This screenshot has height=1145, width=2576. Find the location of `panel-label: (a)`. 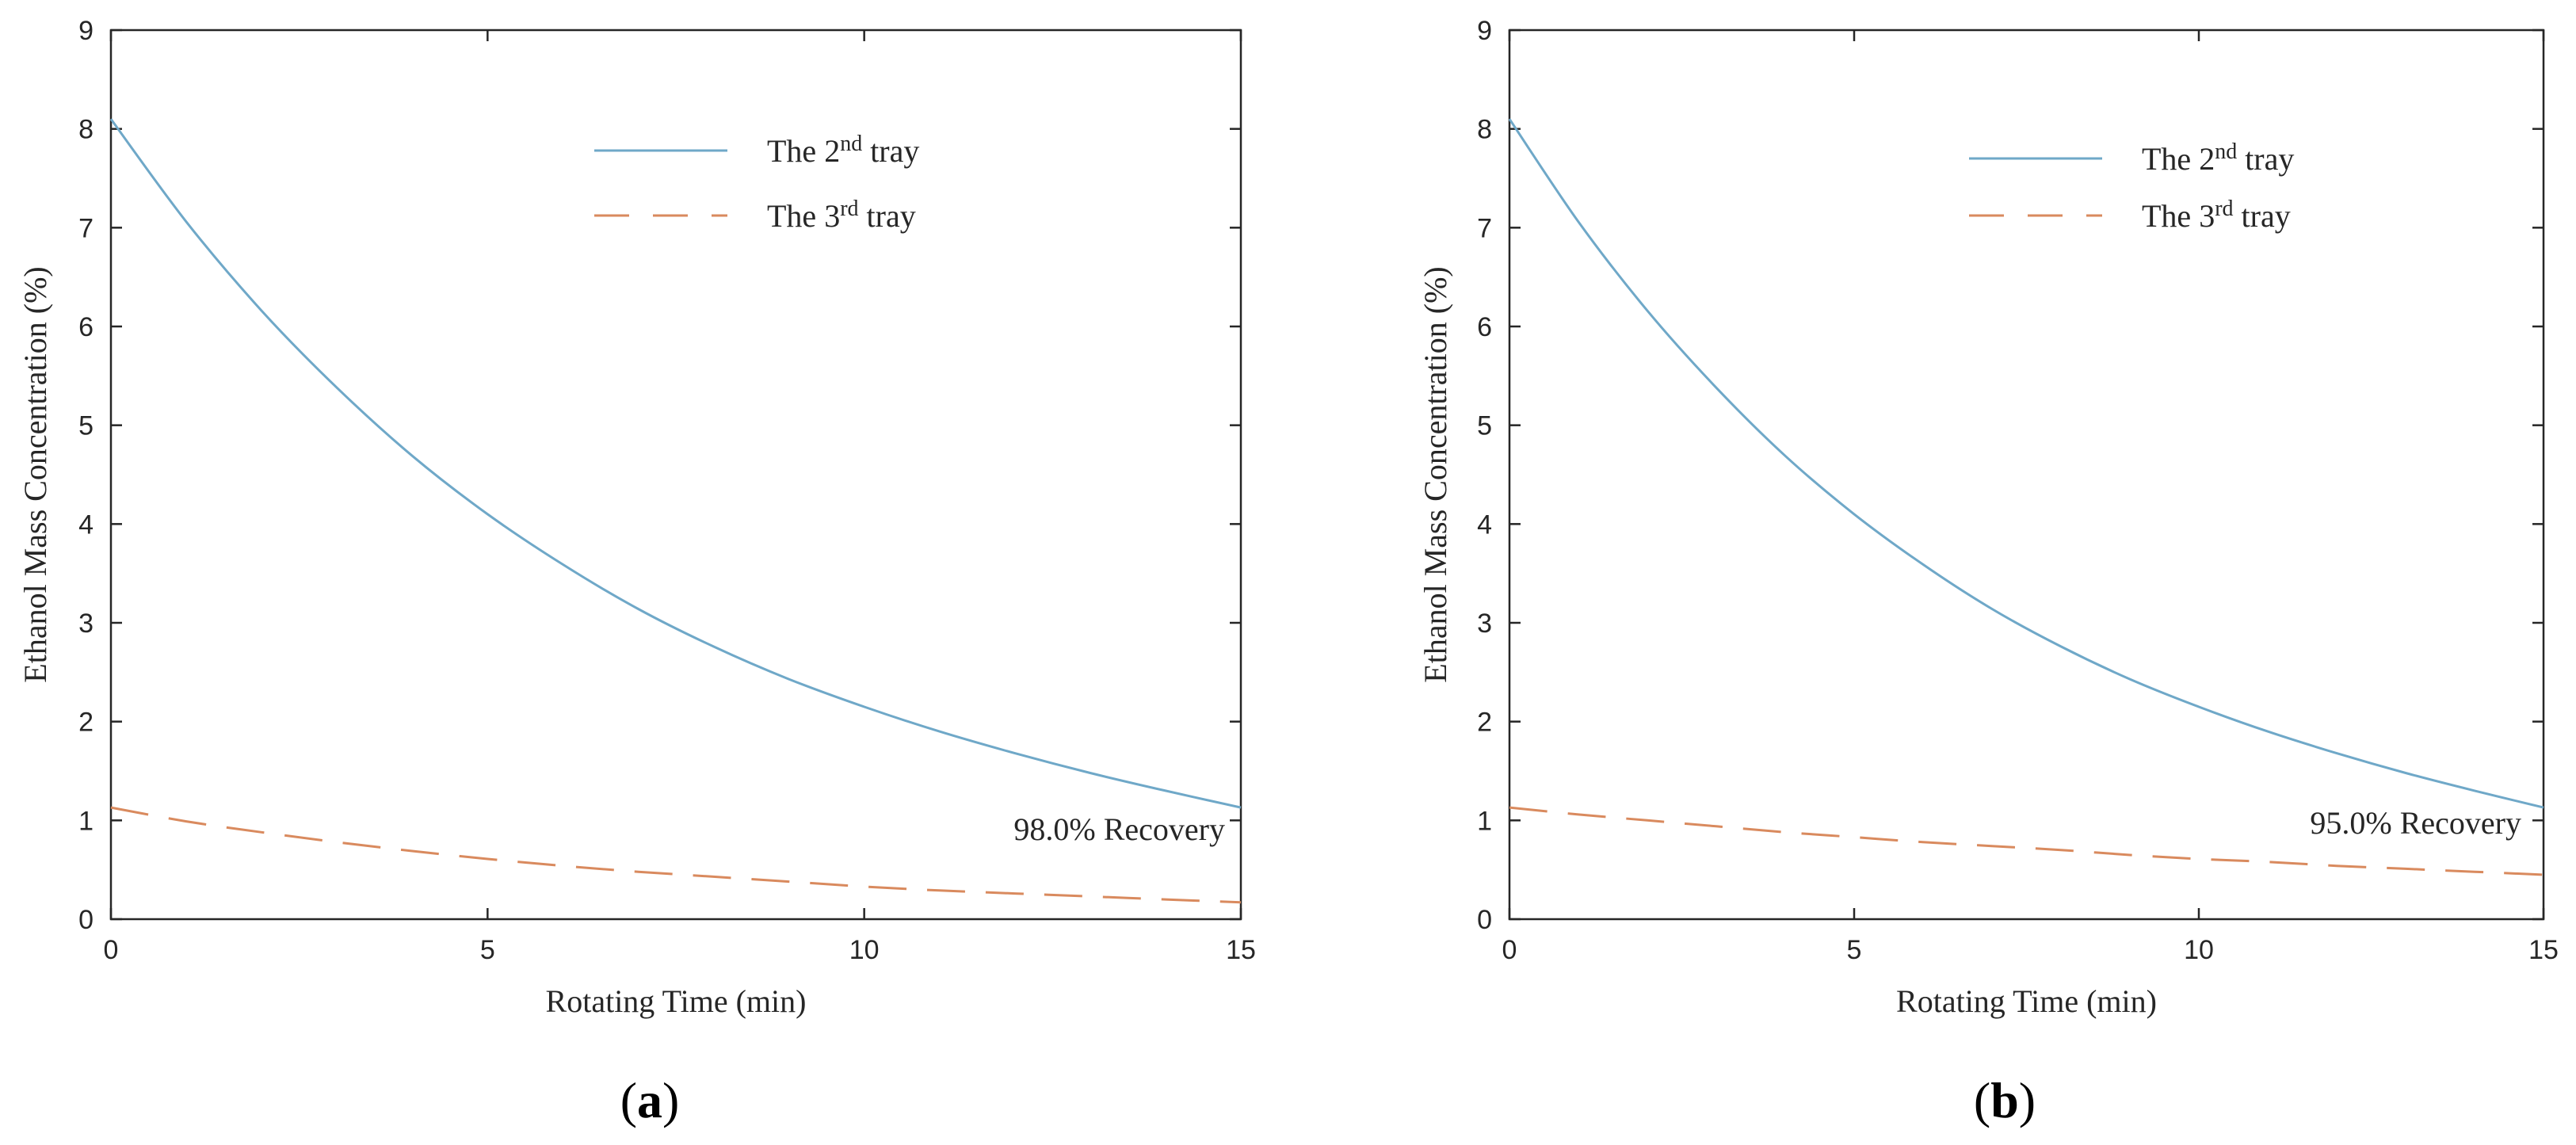

panel-label: (a) is located at coordinates (650, 1100).